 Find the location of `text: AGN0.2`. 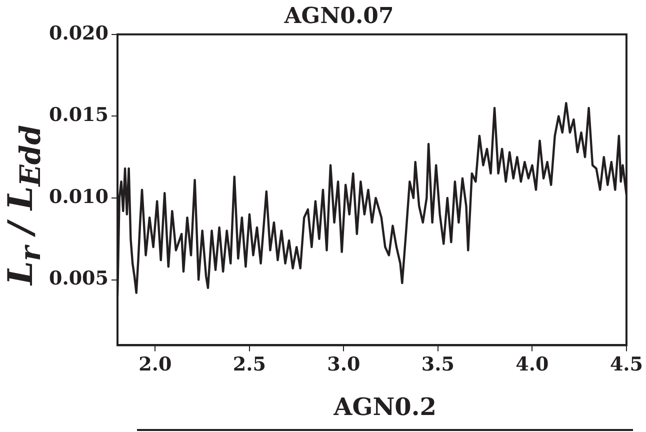

text: AGN0.2 is located at coordinates (385, 406).